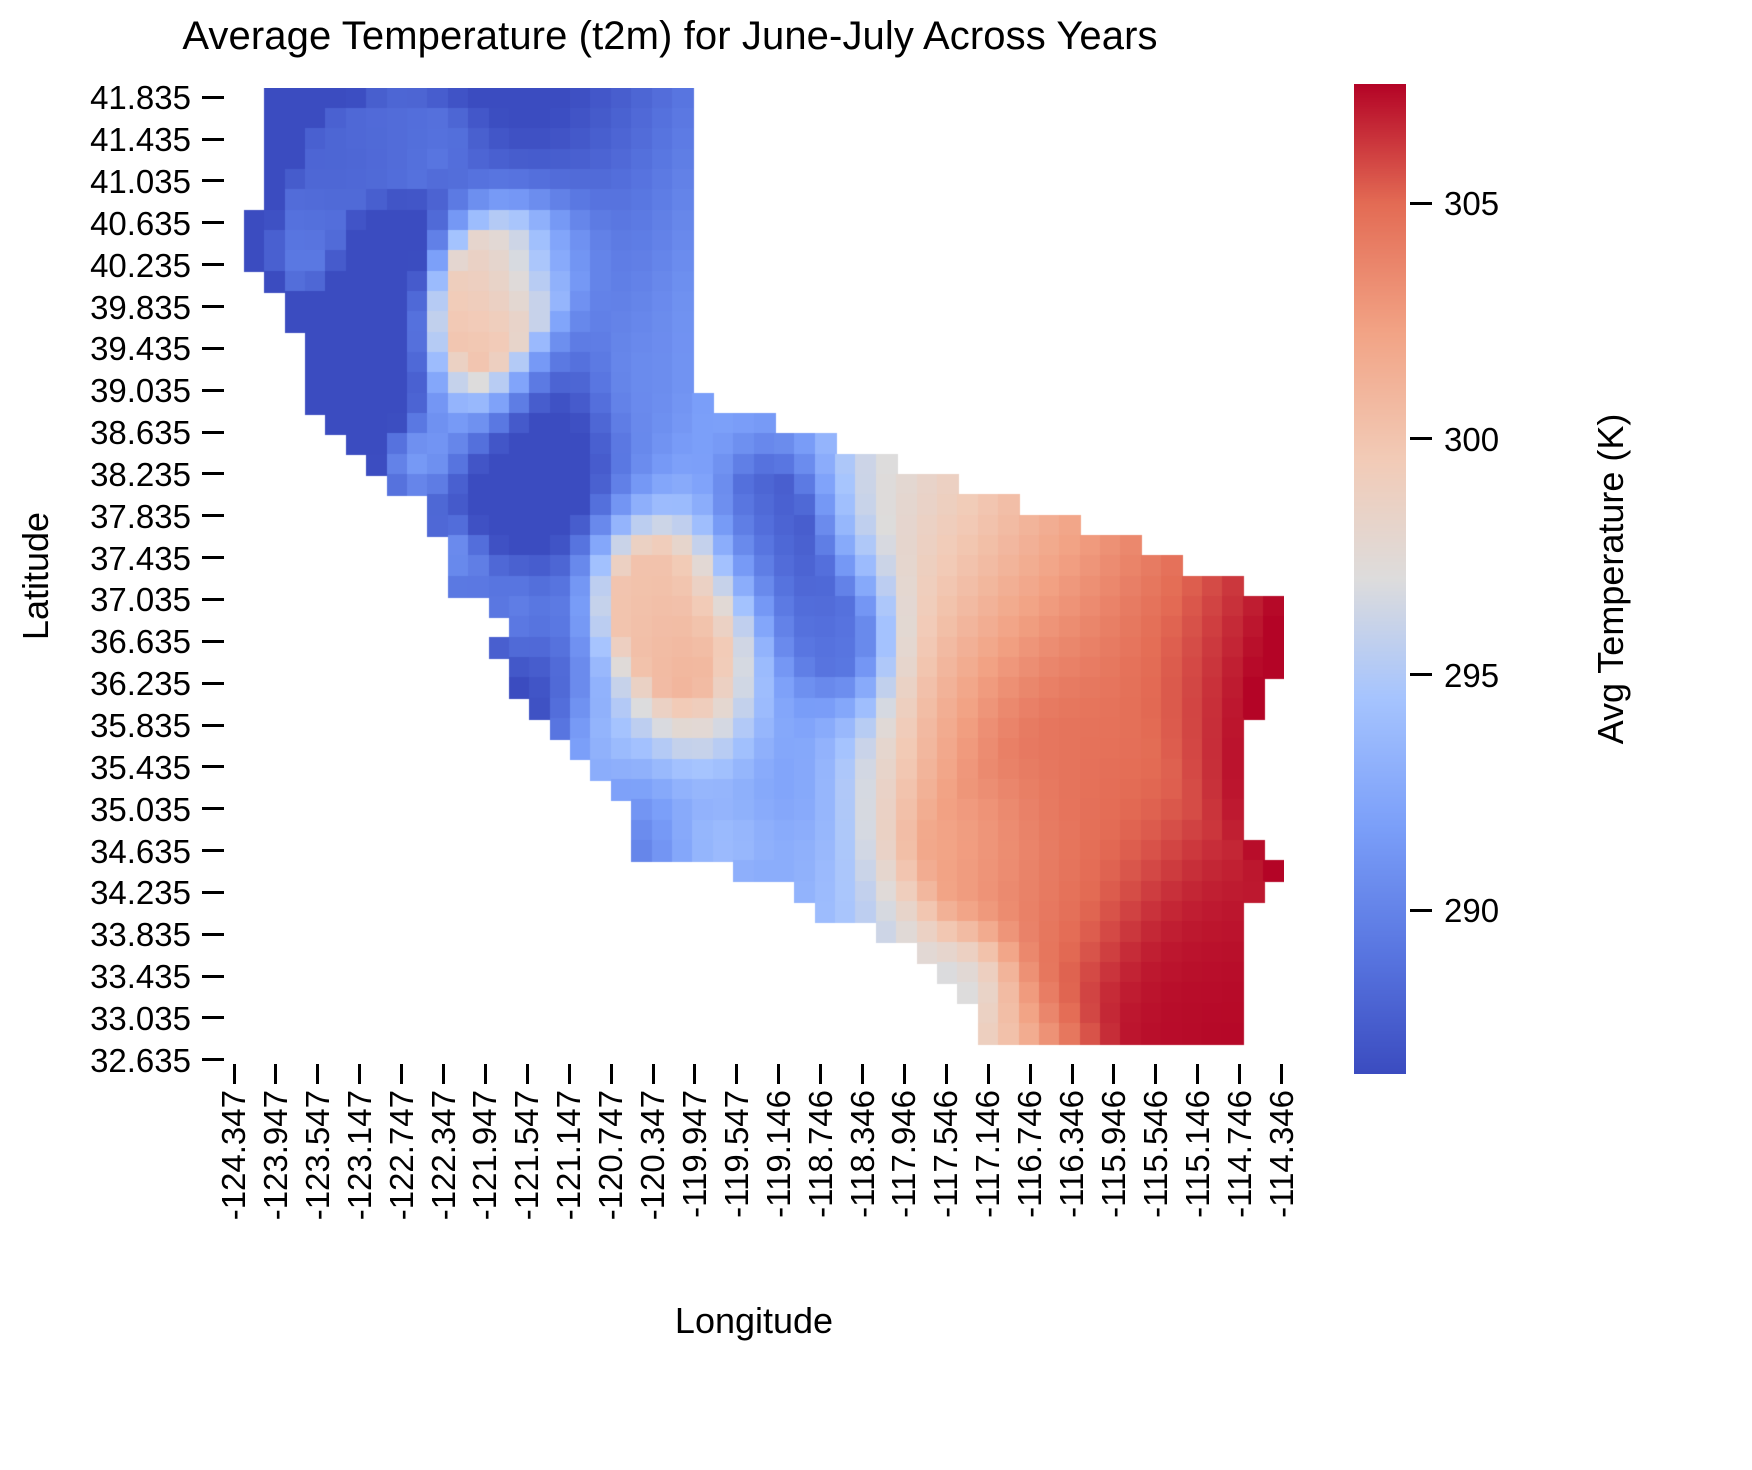 This screenshot has width=1752, height=1470. I want to click on y-axis-tick-label: 40.635, so click(140, 223).